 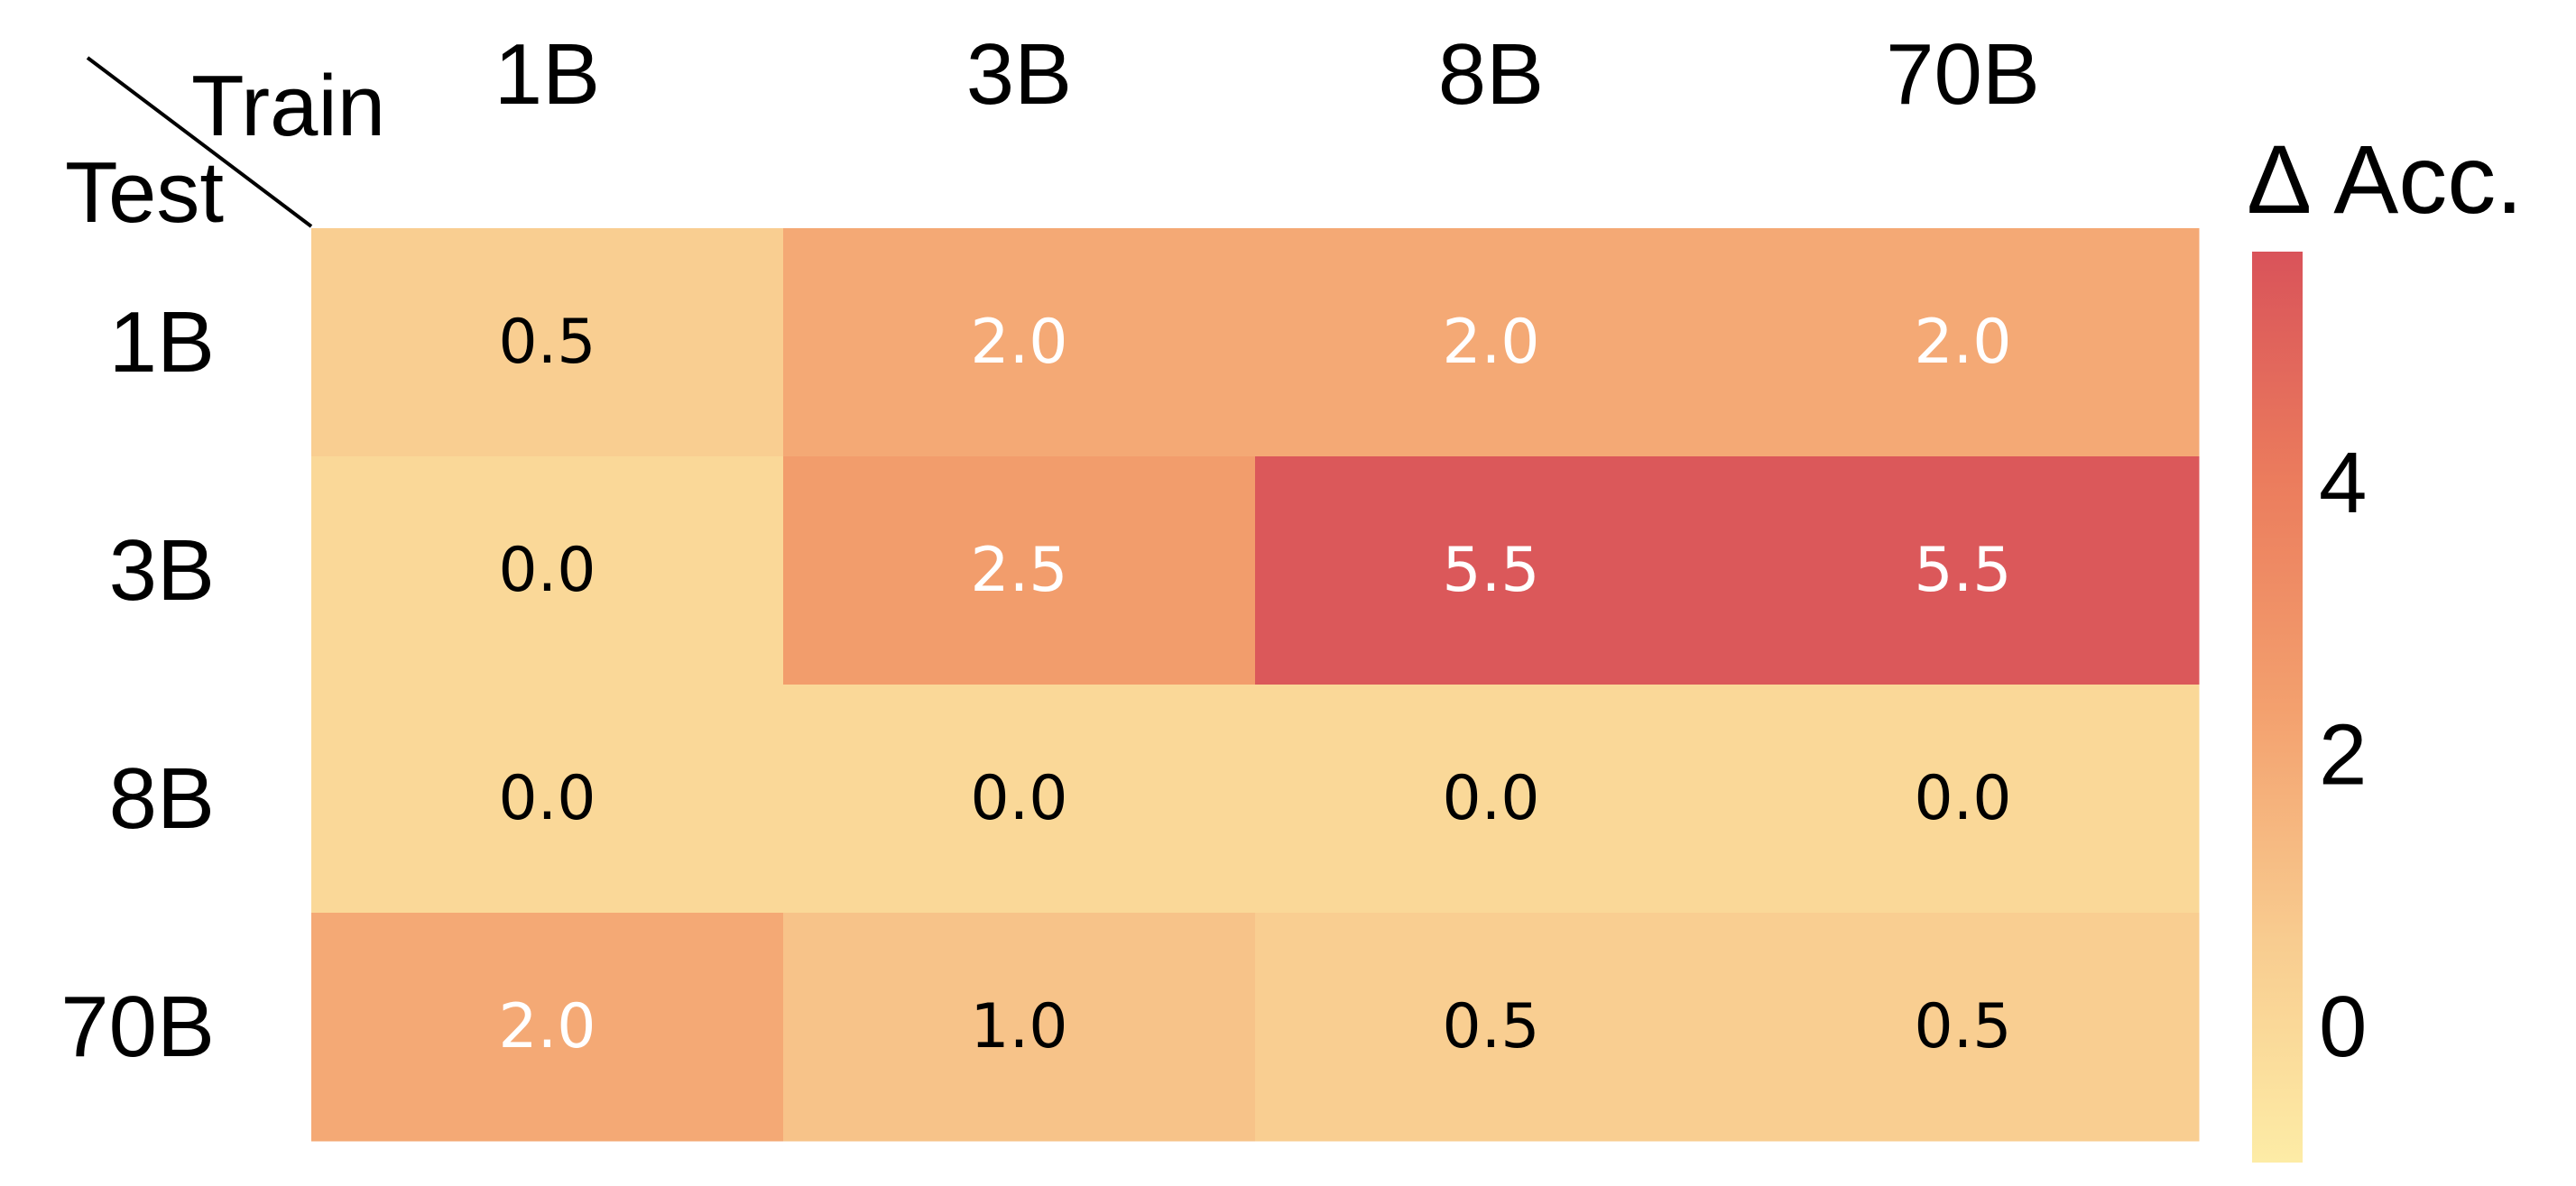 I want to click on colorbar-ticks: 0 2 4, so click(x=2343, y=755).